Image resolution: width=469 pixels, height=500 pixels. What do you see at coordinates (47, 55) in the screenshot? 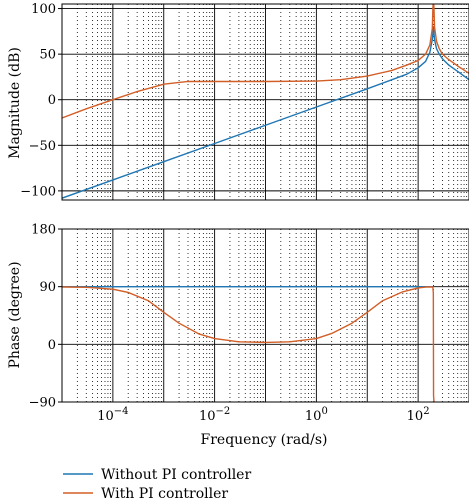
I see `magnitude-y-tick-label: 50` at bounding box center [47, 55].